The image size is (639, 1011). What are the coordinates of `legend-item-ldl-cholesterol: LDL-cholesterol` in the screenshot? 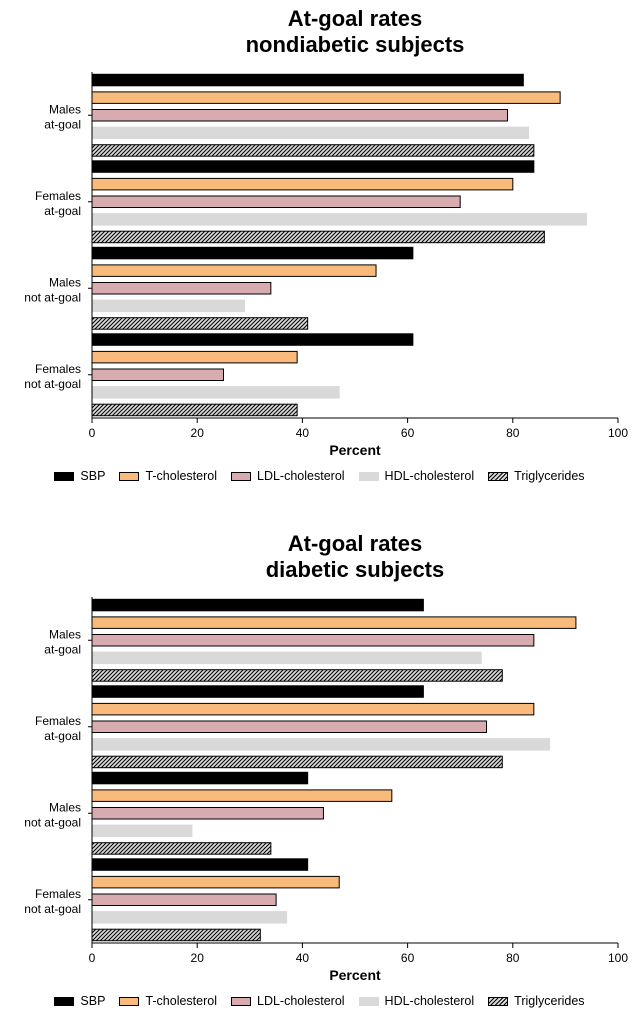 It's located at (288, 476).